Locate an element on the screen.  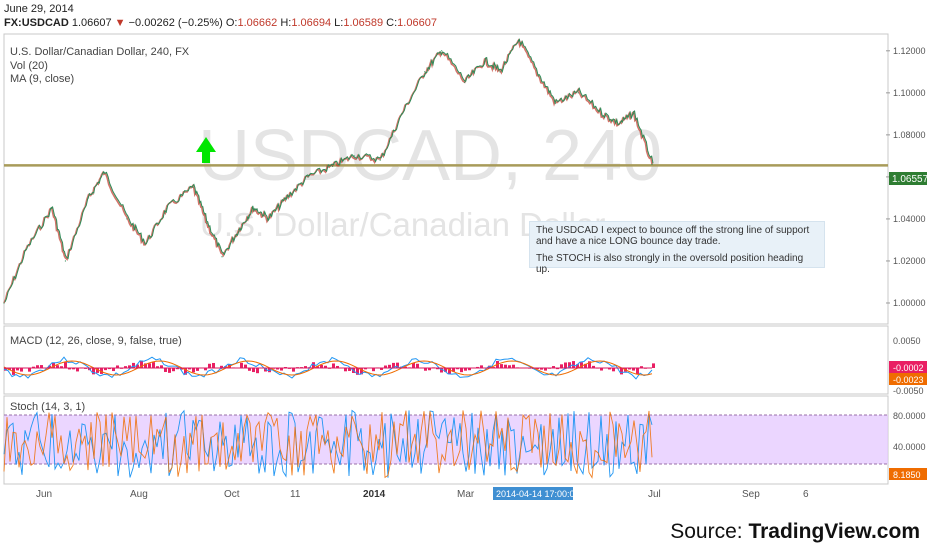
stoch-d-line is located at coordinates (328, 444).